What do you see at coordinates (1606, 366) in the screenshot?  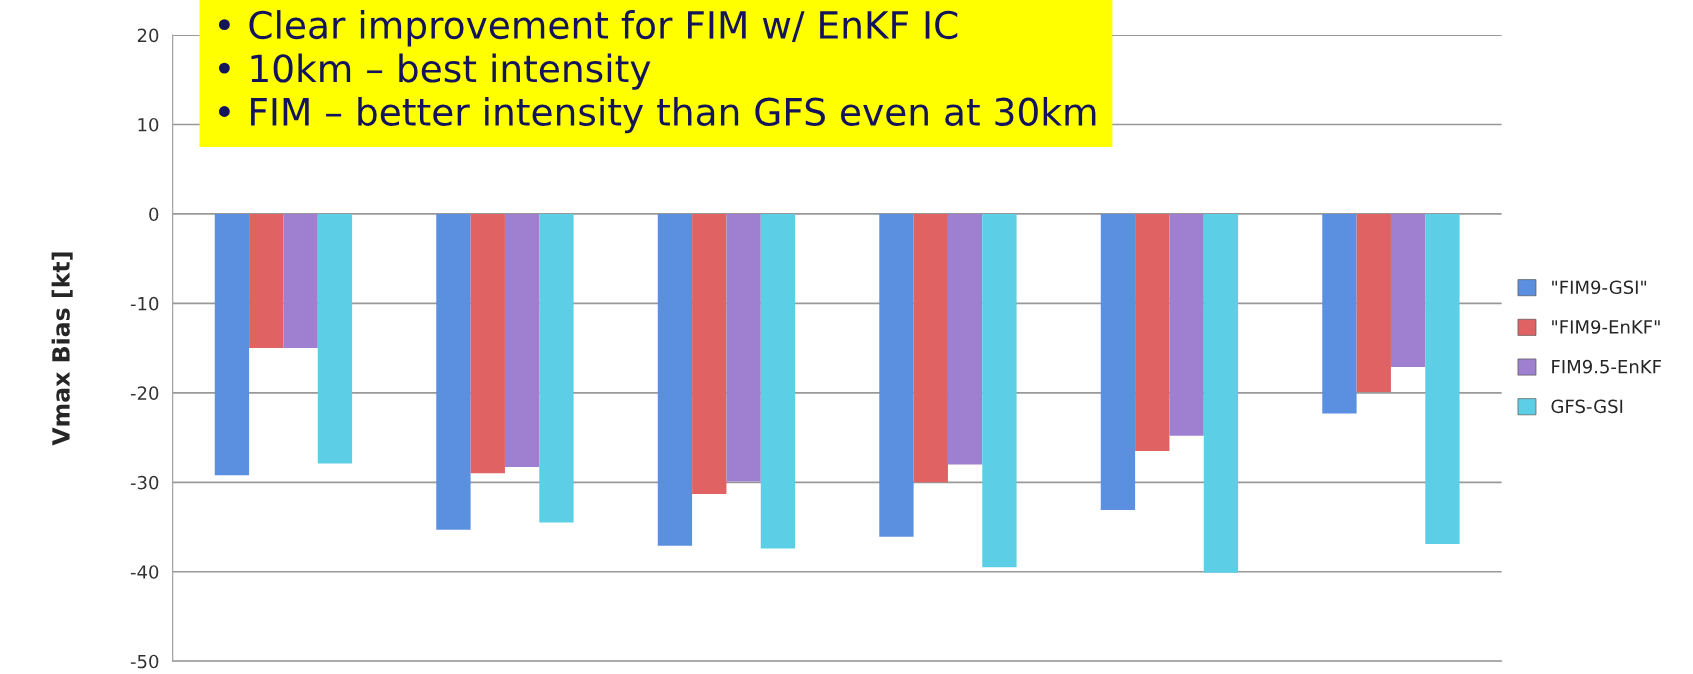 I see `legend-label: FIM9.5-EnKF` at bounding box center [1606, 366].